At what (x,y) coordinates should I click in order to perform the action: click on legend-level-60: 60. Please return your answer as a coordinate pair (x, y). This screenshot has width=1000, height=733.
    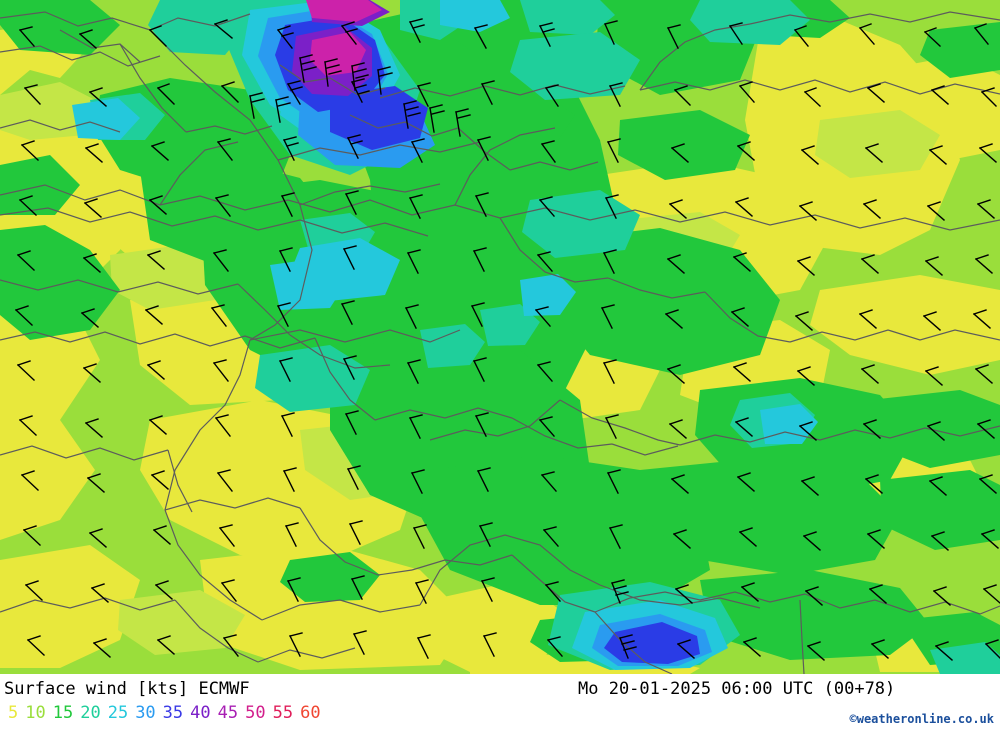
    Looking at the image, I should click on (310, 713).